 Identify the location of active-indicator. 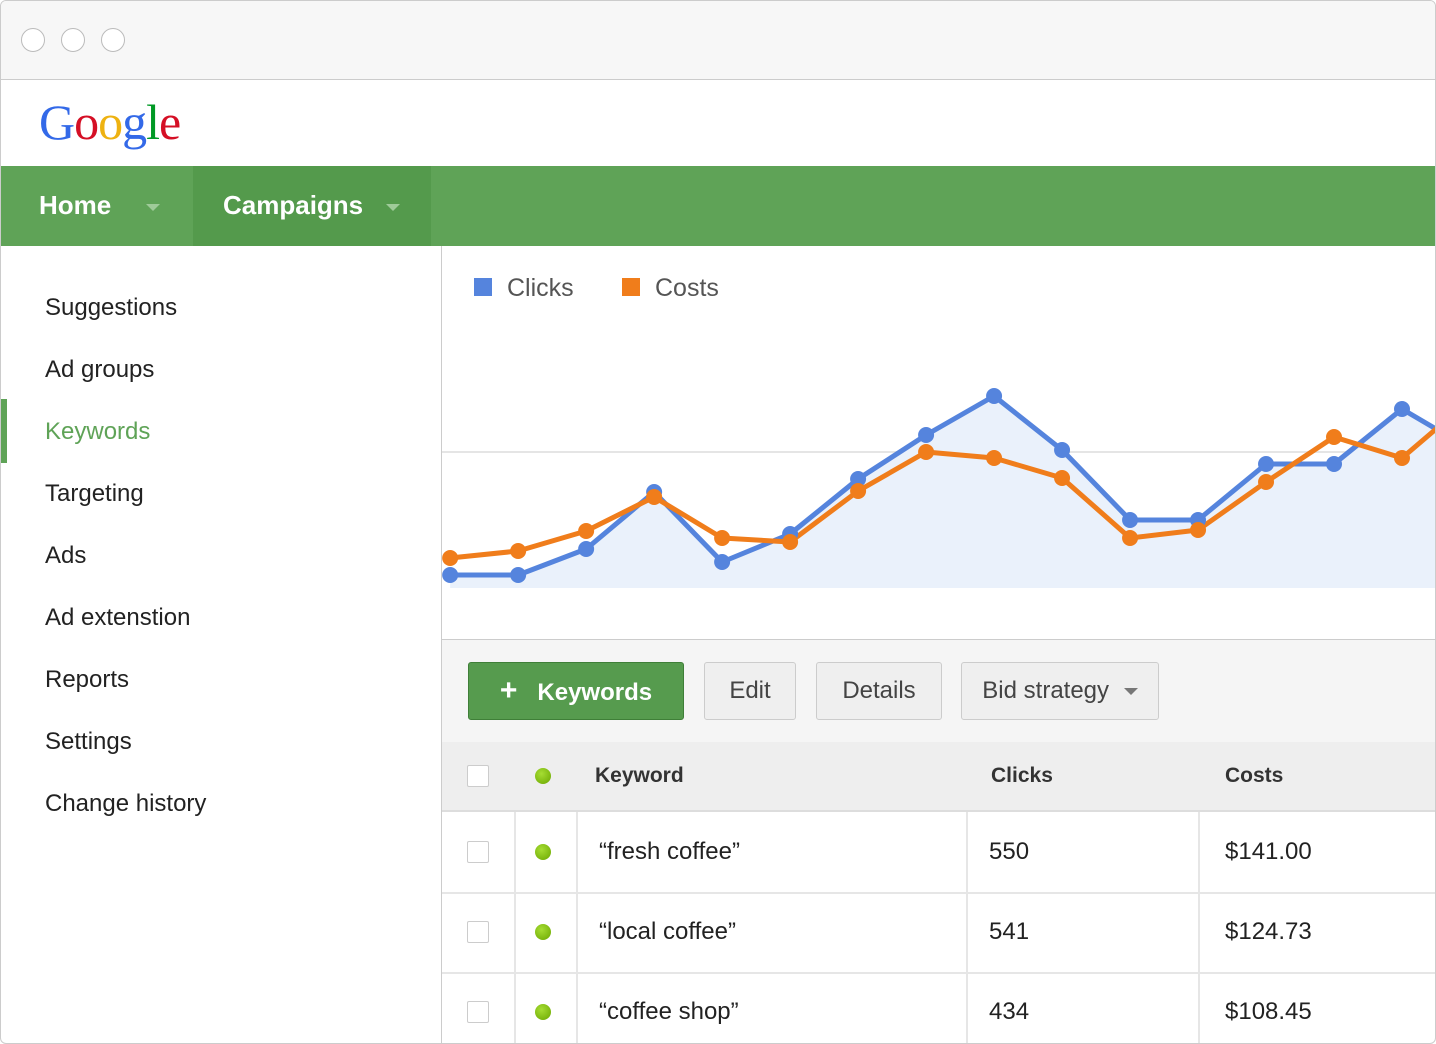
(4, 431).